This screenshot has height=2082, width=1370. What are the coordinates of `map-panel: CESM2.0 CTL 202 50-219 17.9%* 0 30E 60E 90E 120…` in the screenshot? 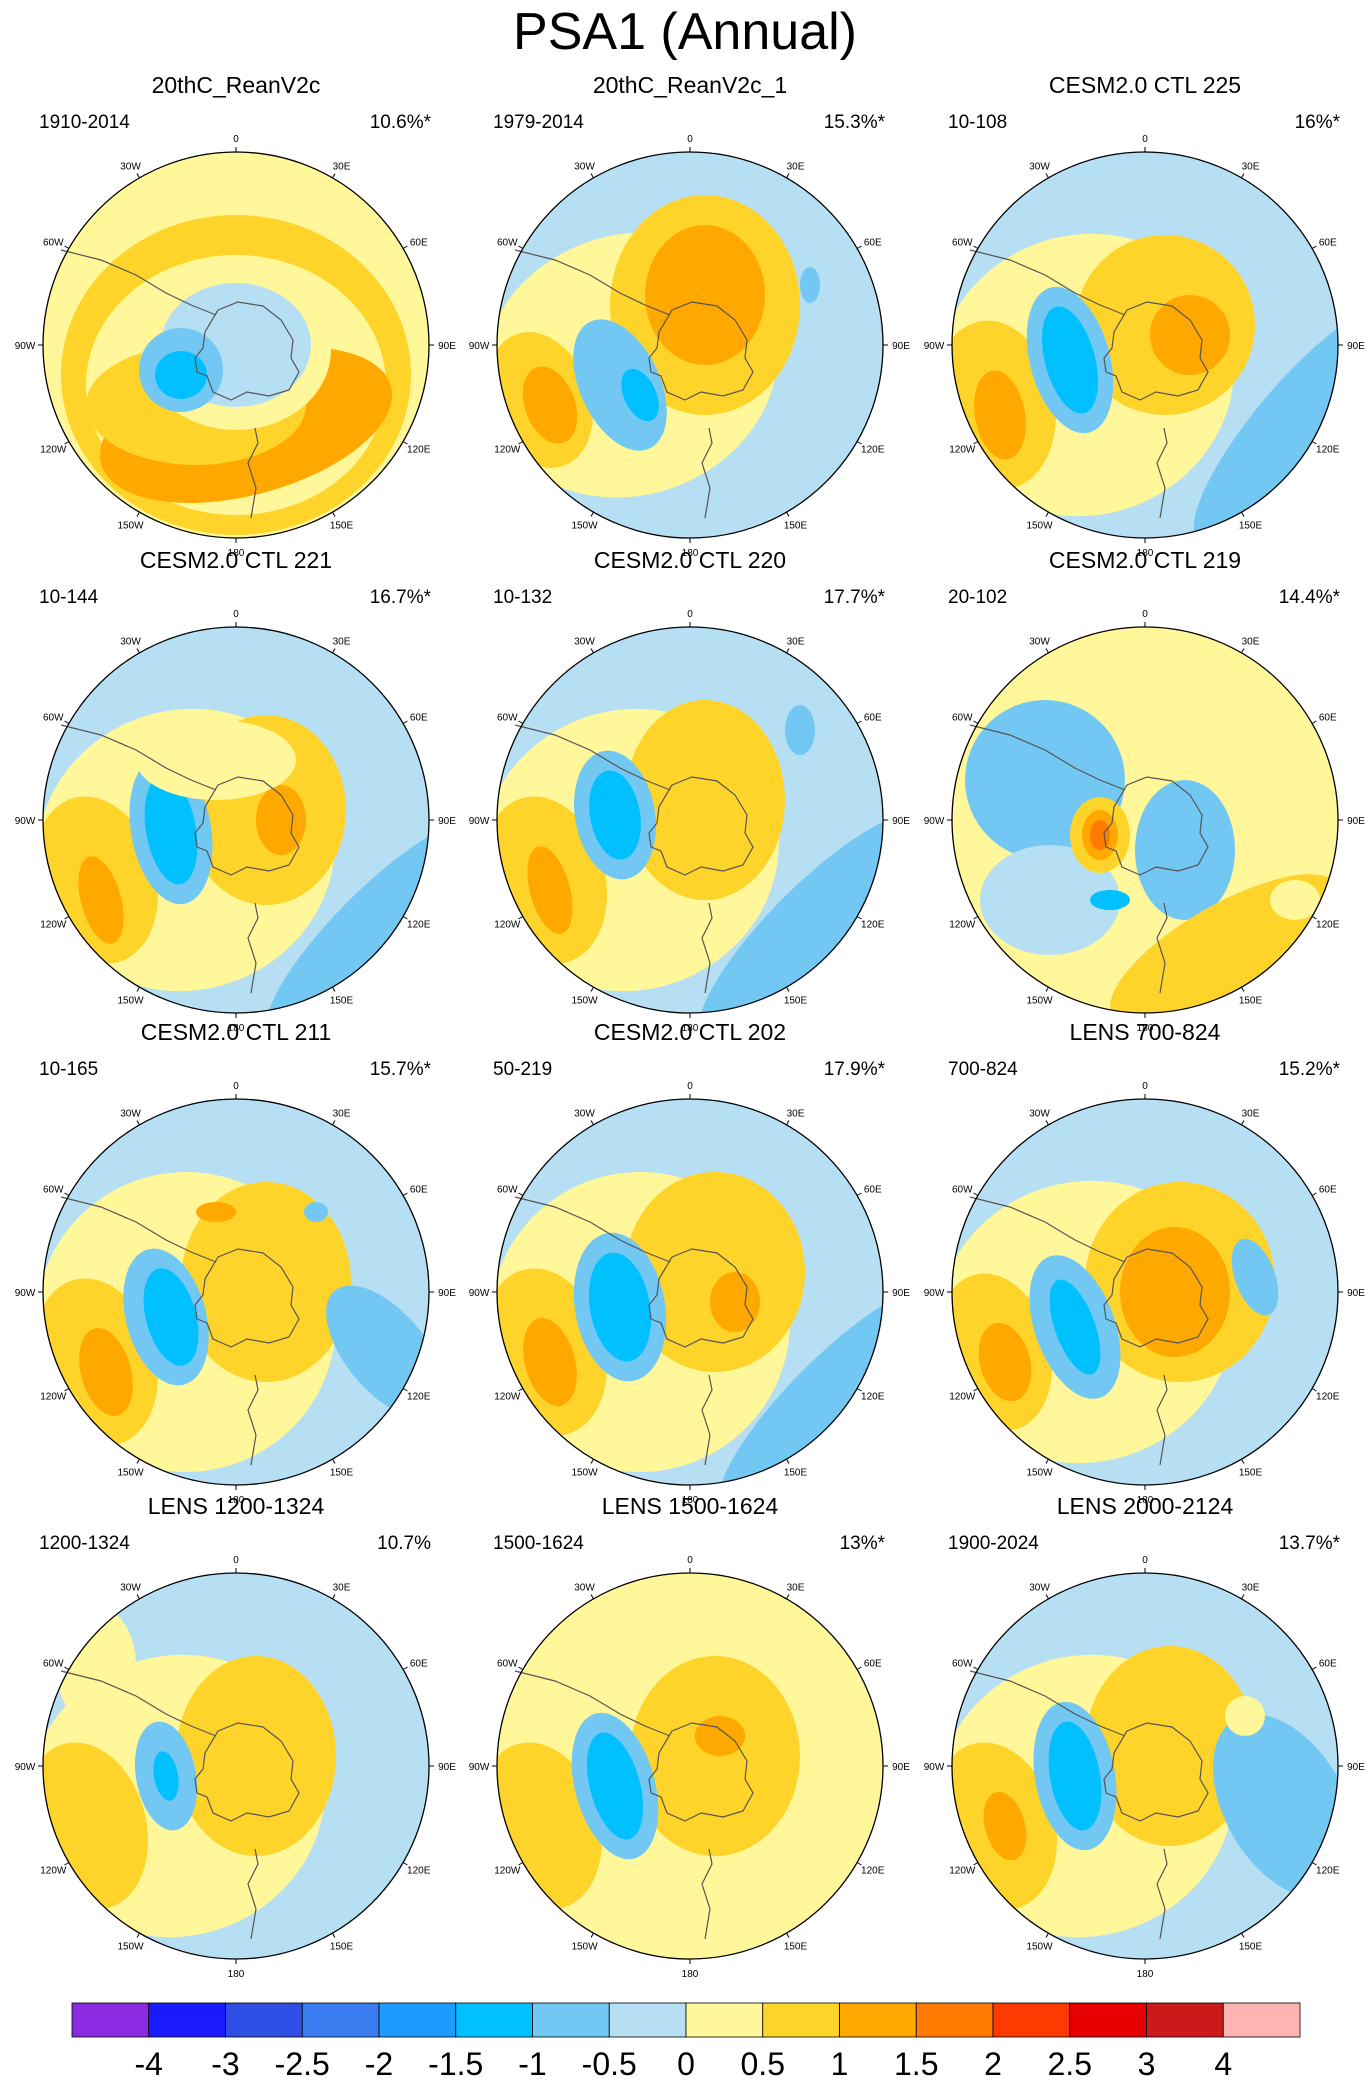 It's located at (690, 1262).